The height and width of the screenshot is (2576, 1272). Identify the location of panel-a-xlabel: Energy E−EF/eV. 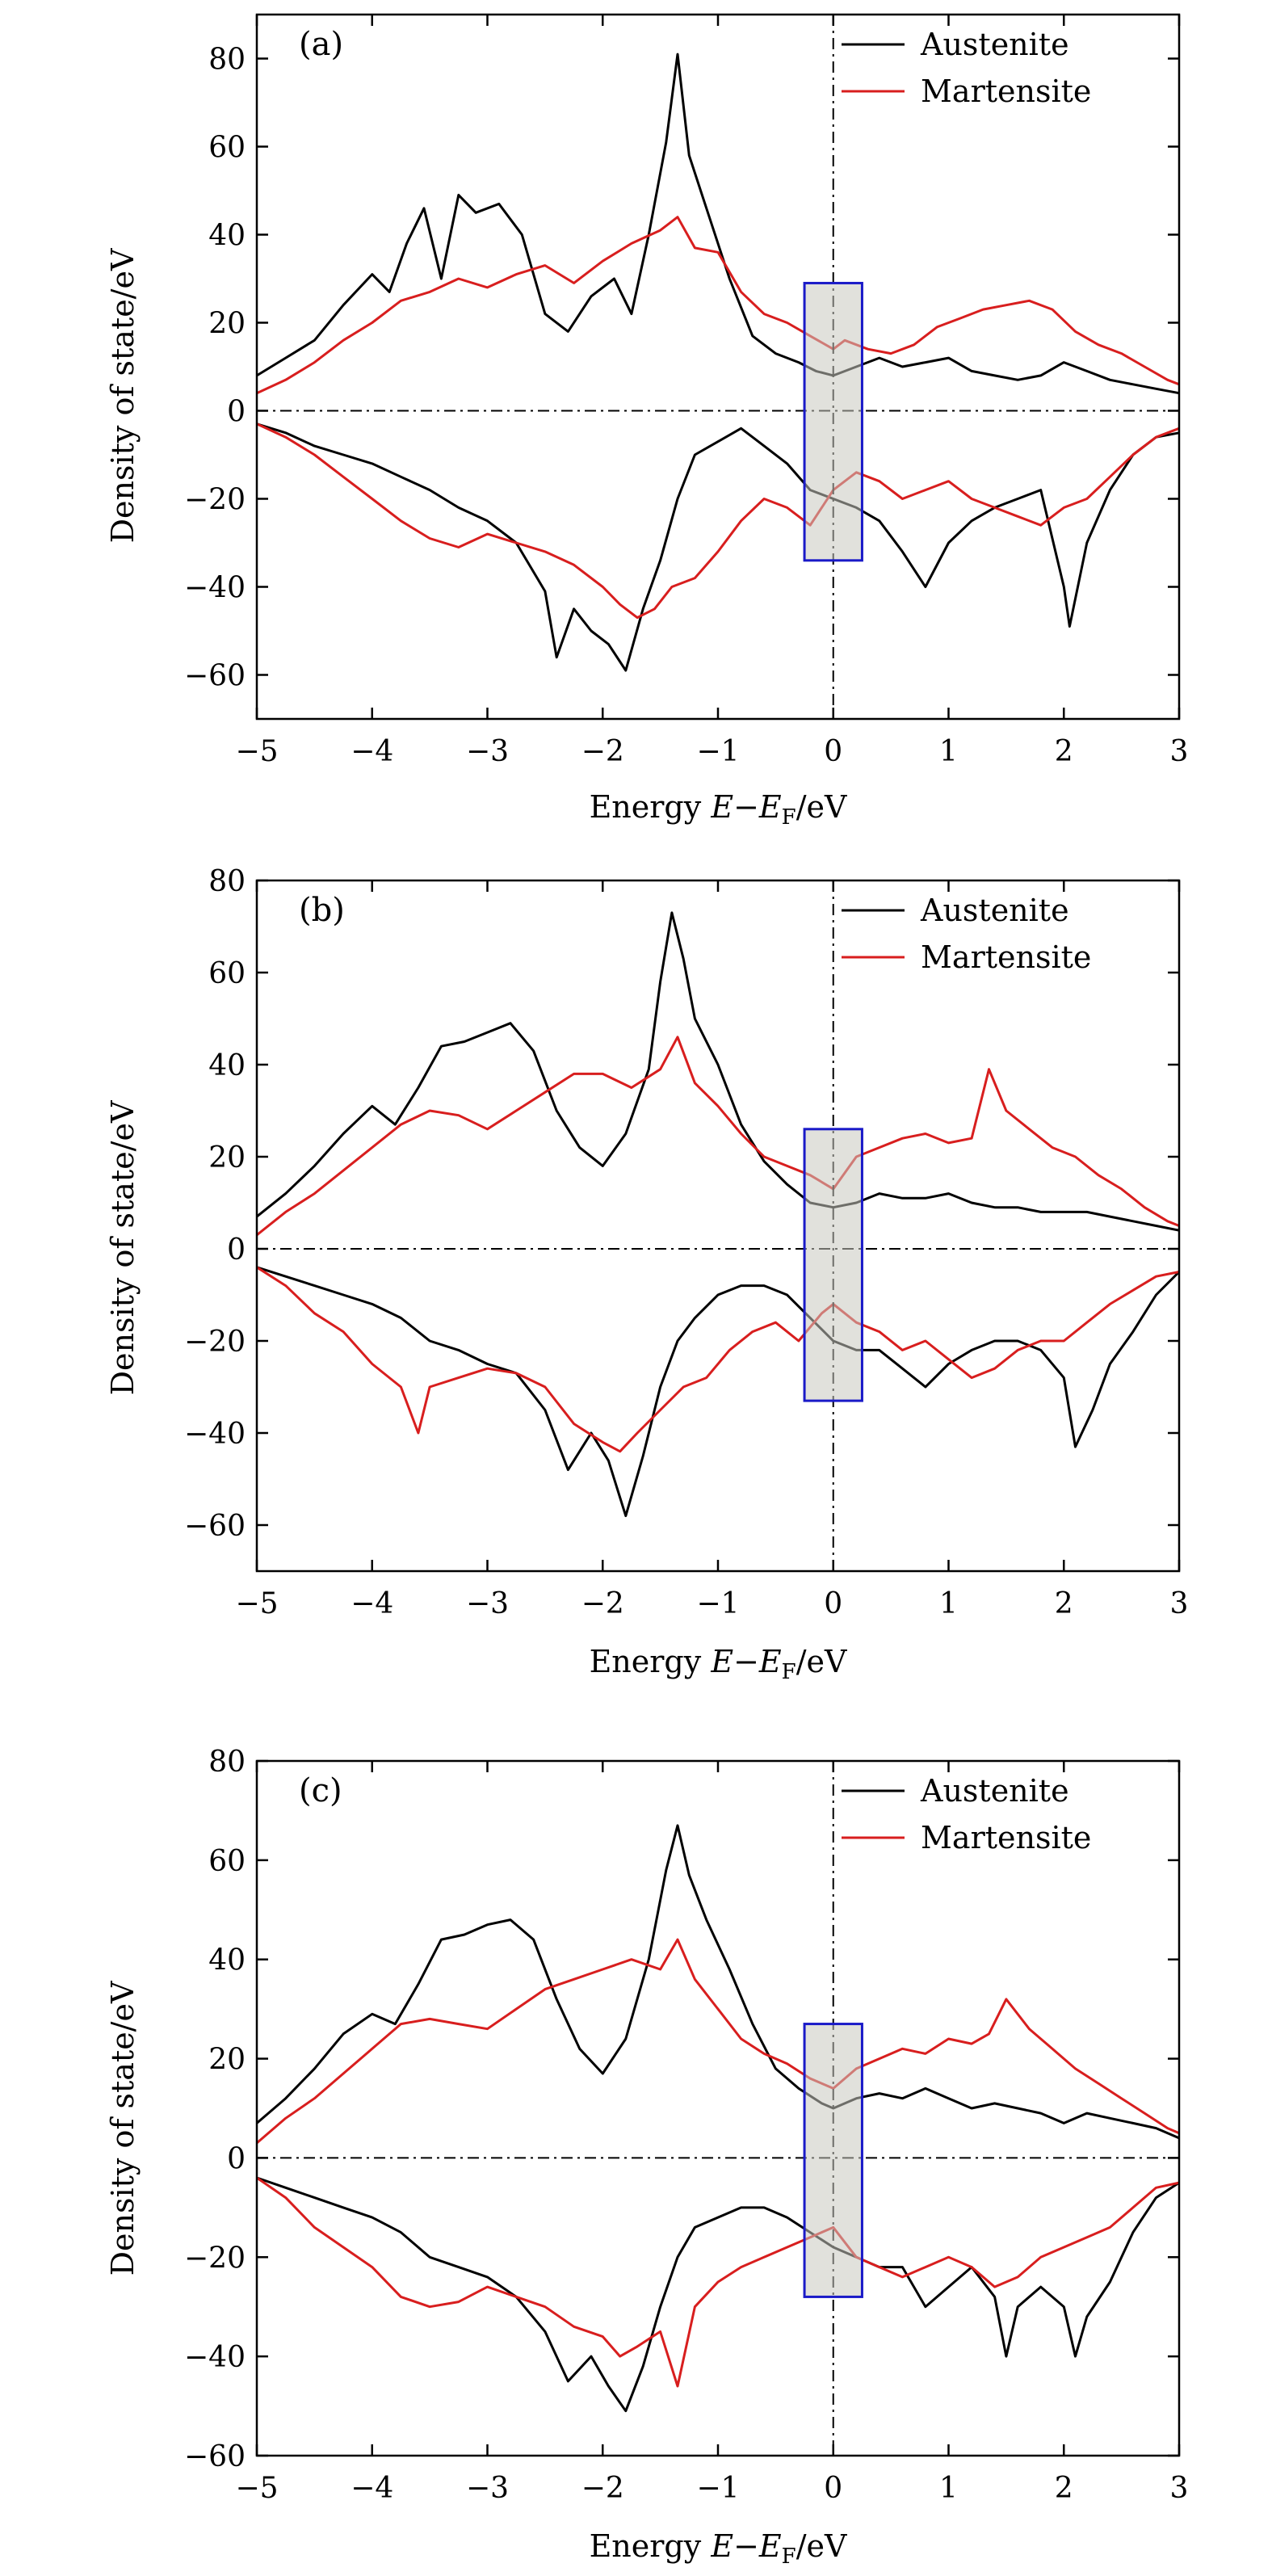
(718, 809).